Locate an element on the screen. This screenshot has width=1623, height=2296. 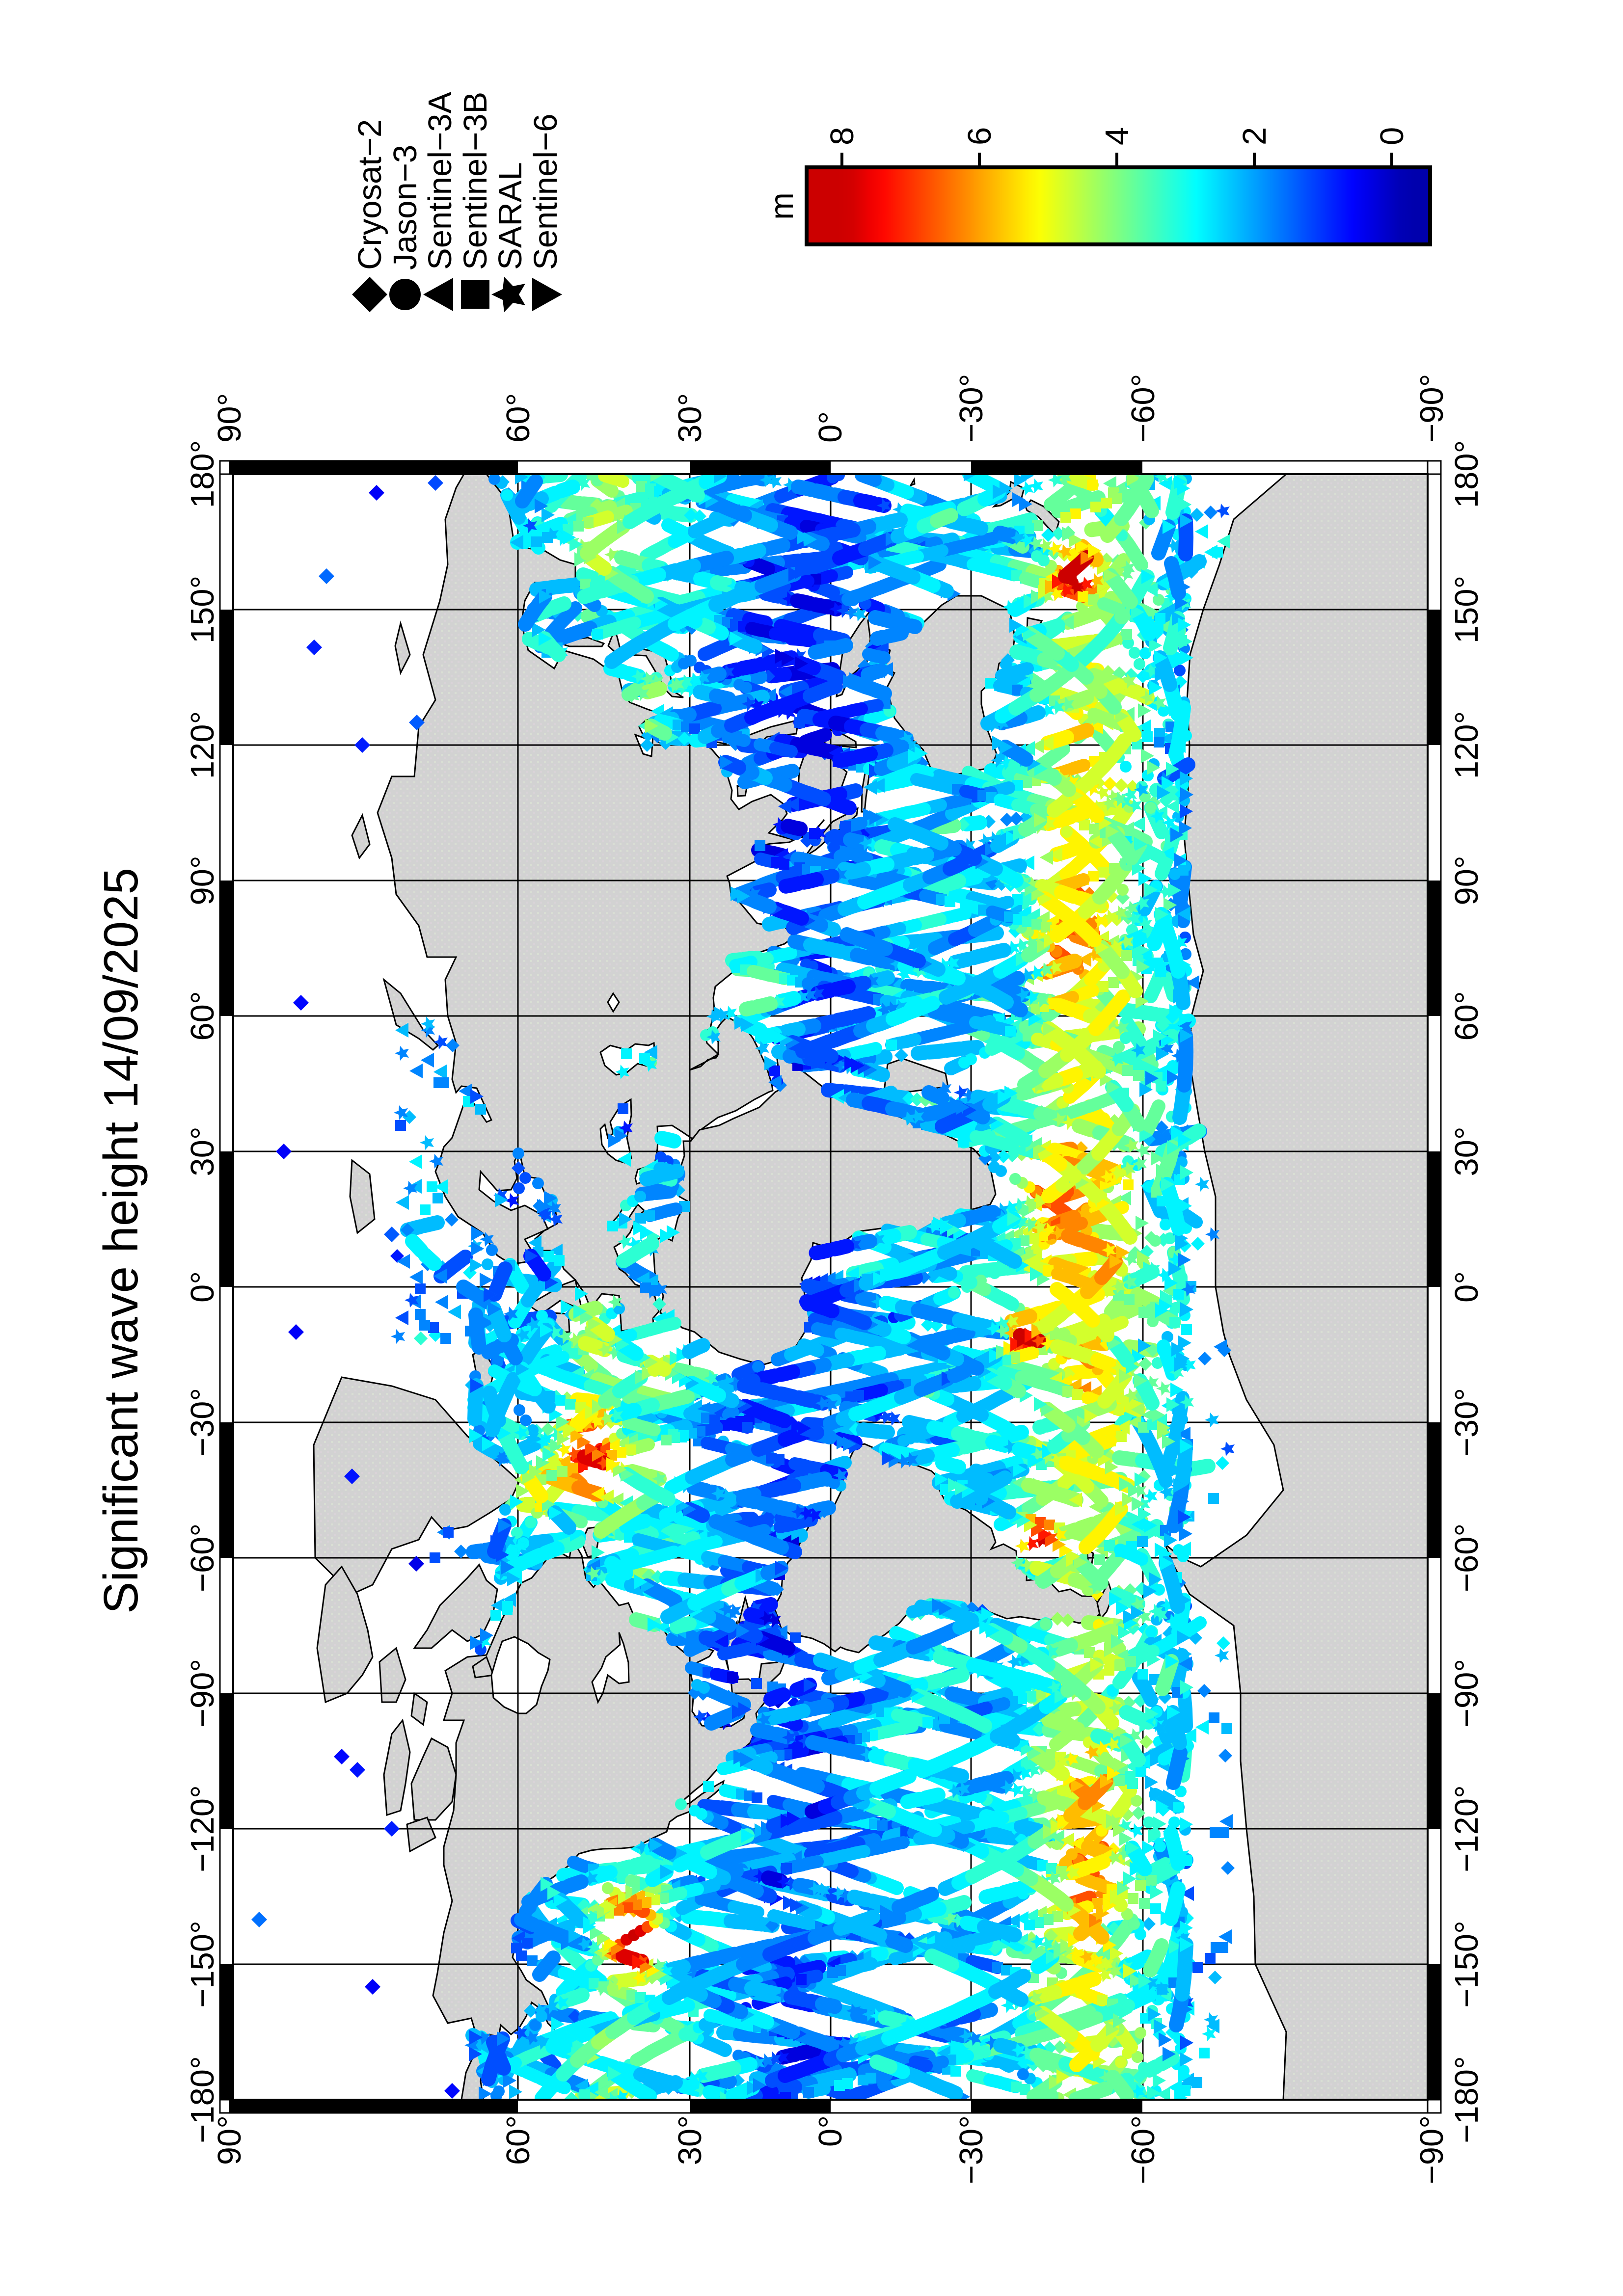
svg-text: m is located at coordinates (781, 206).